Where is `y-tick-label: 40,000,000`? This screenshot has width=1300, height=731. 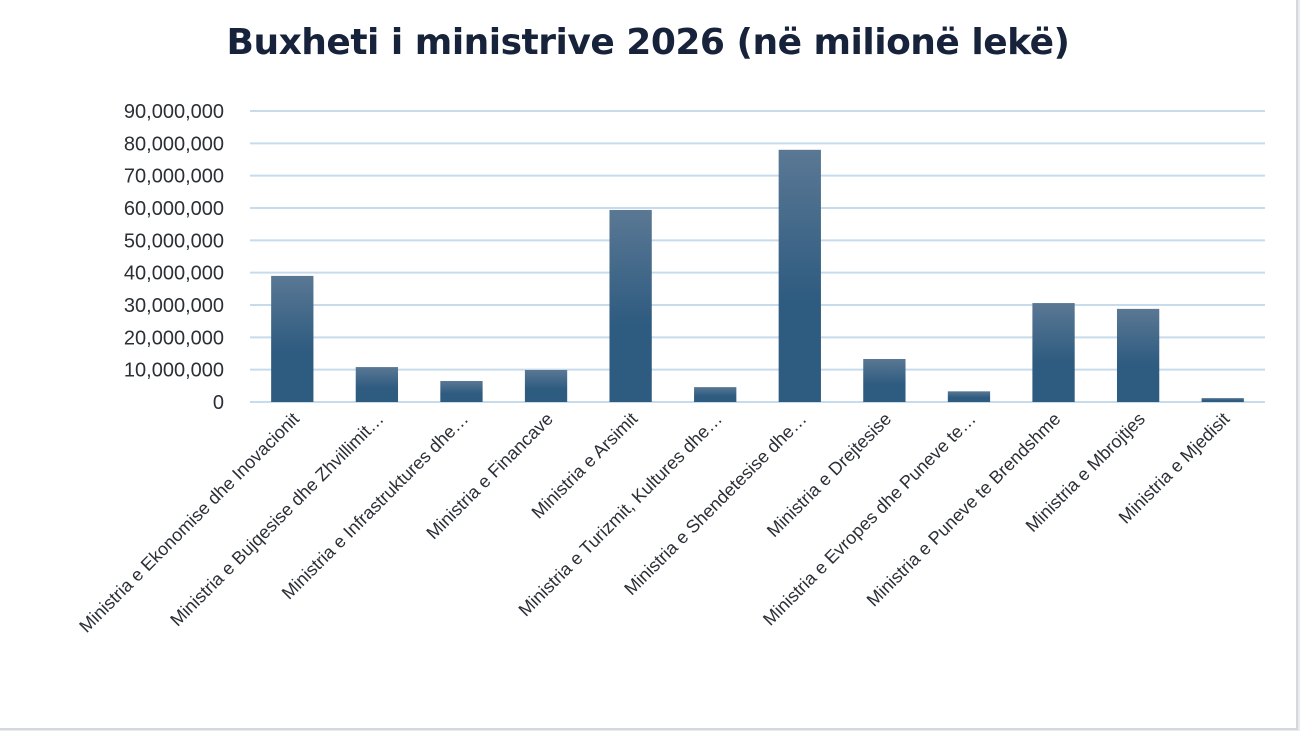 y-tick-label: 40,000,000 is located at coordinates (174, 274).